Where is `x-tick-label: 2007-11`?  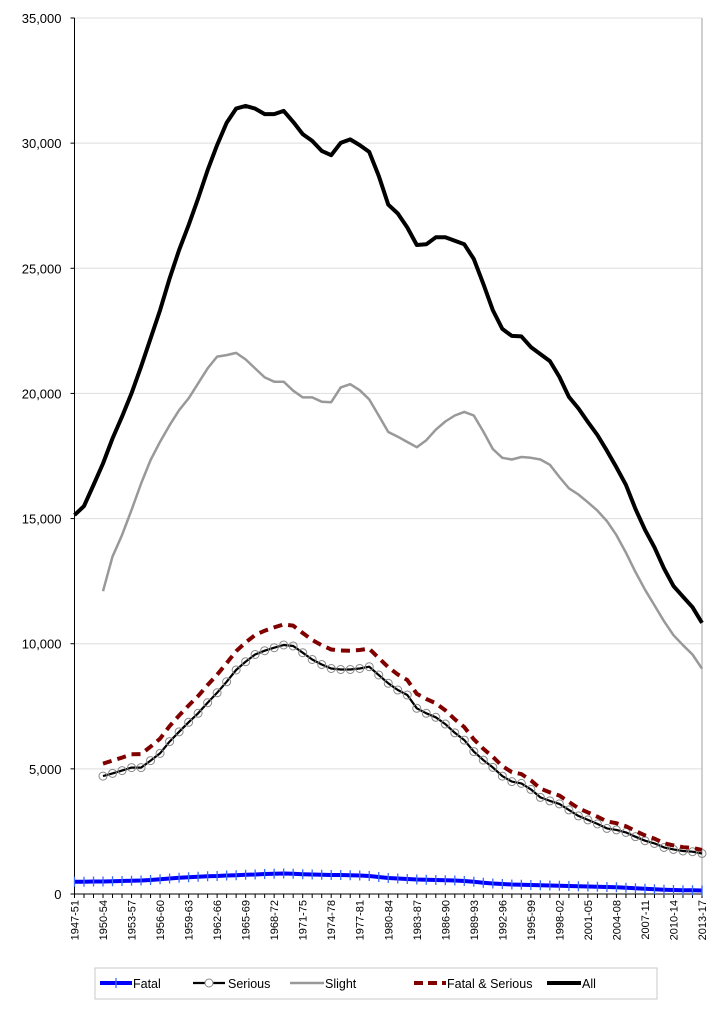 x-tick-label: 2007-11 is located at coordinates (646, 920).